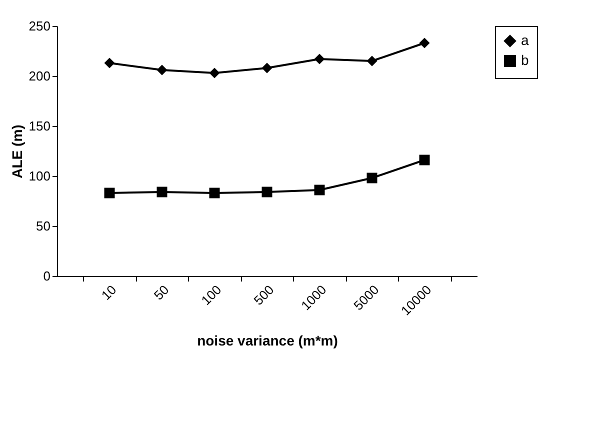  I want to click on legend-label: a, so click(525, 40).